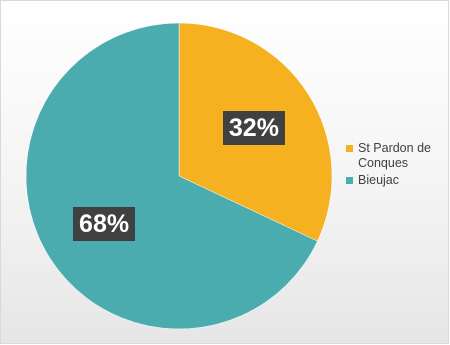 This screenshot has width=450, height=345. I want to click on legend: St Pardon de Conques Bieujac, so click(397, 165).